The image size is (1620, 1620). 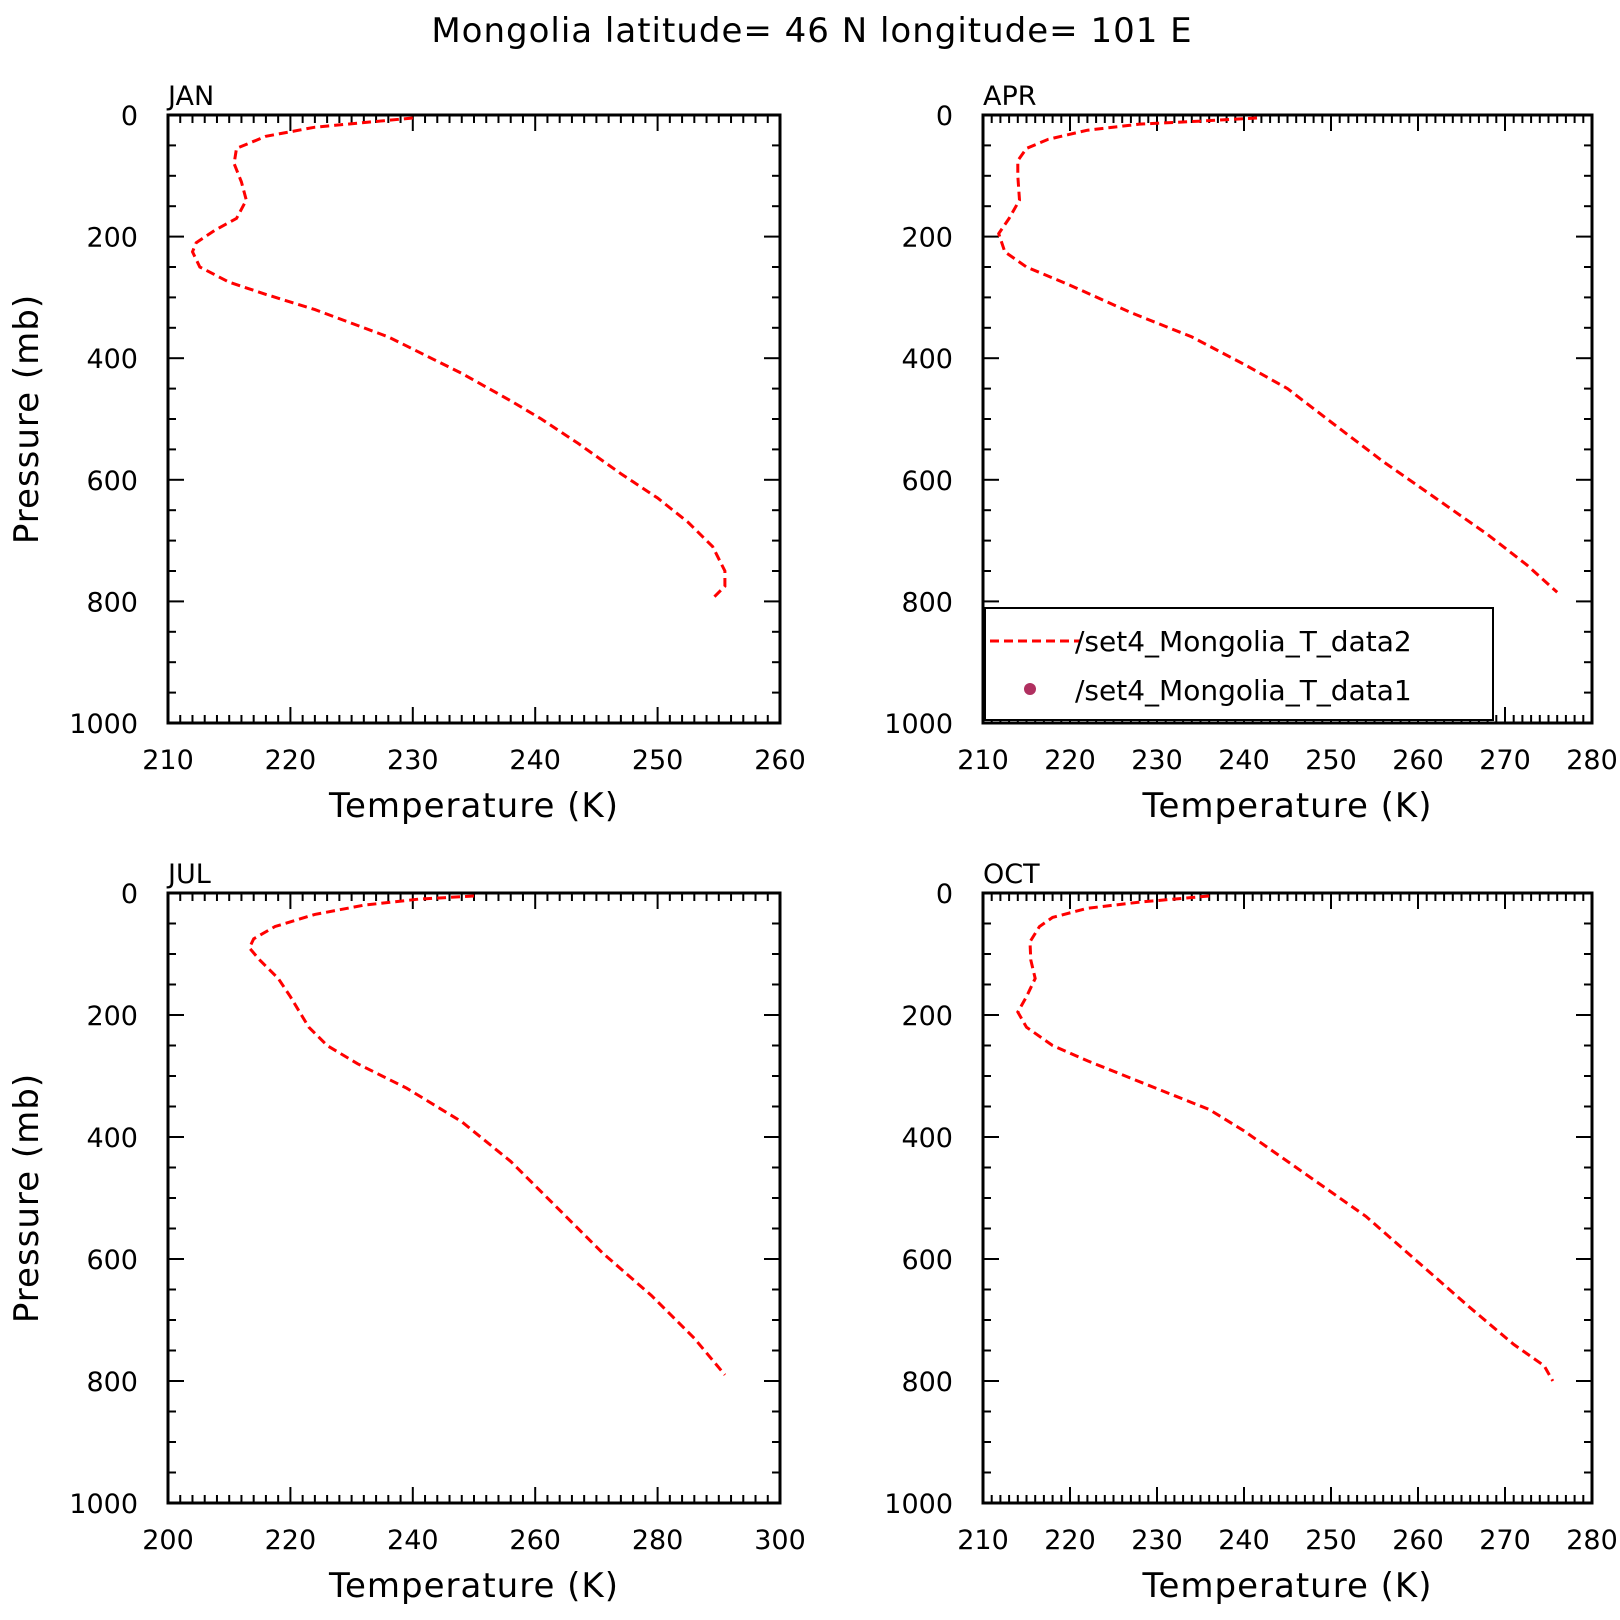 What do you see at coordinates (1011, 874) in the screenshot?
I see `panel-label: OCT` at bounding box center [1011, 874].